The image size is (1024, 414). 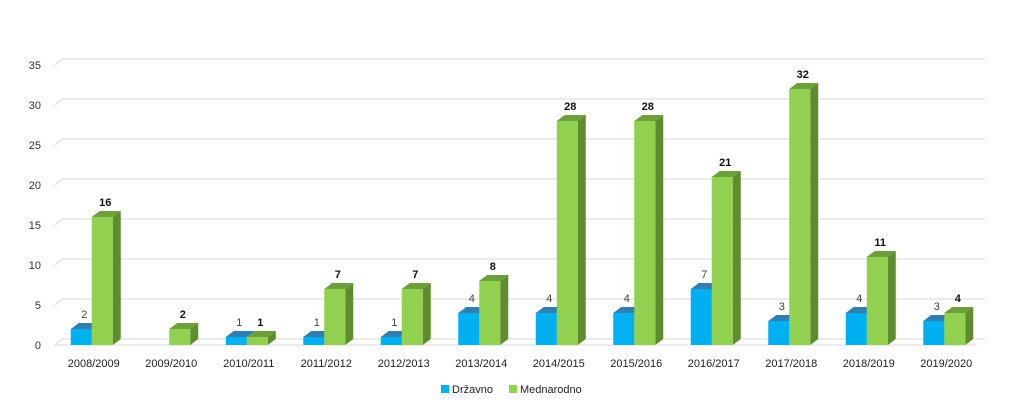 What do you see at coordinates (946, 364) in the screenshot?
I see `x-tick-label: 2019/2020` at bounding box center [946, 364].